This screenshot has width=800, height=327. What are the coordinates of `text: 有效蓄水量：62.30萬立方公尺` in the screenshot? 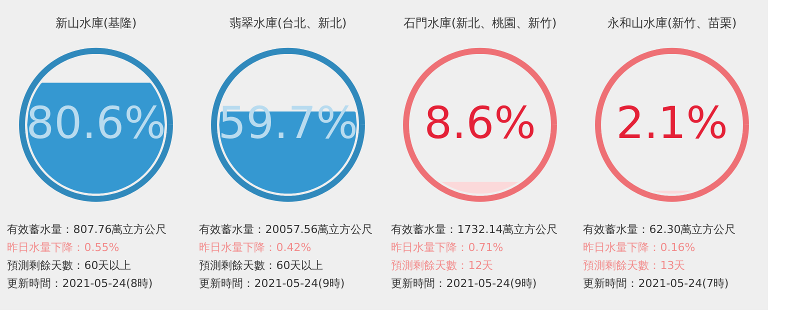 It's located at (659, 229).